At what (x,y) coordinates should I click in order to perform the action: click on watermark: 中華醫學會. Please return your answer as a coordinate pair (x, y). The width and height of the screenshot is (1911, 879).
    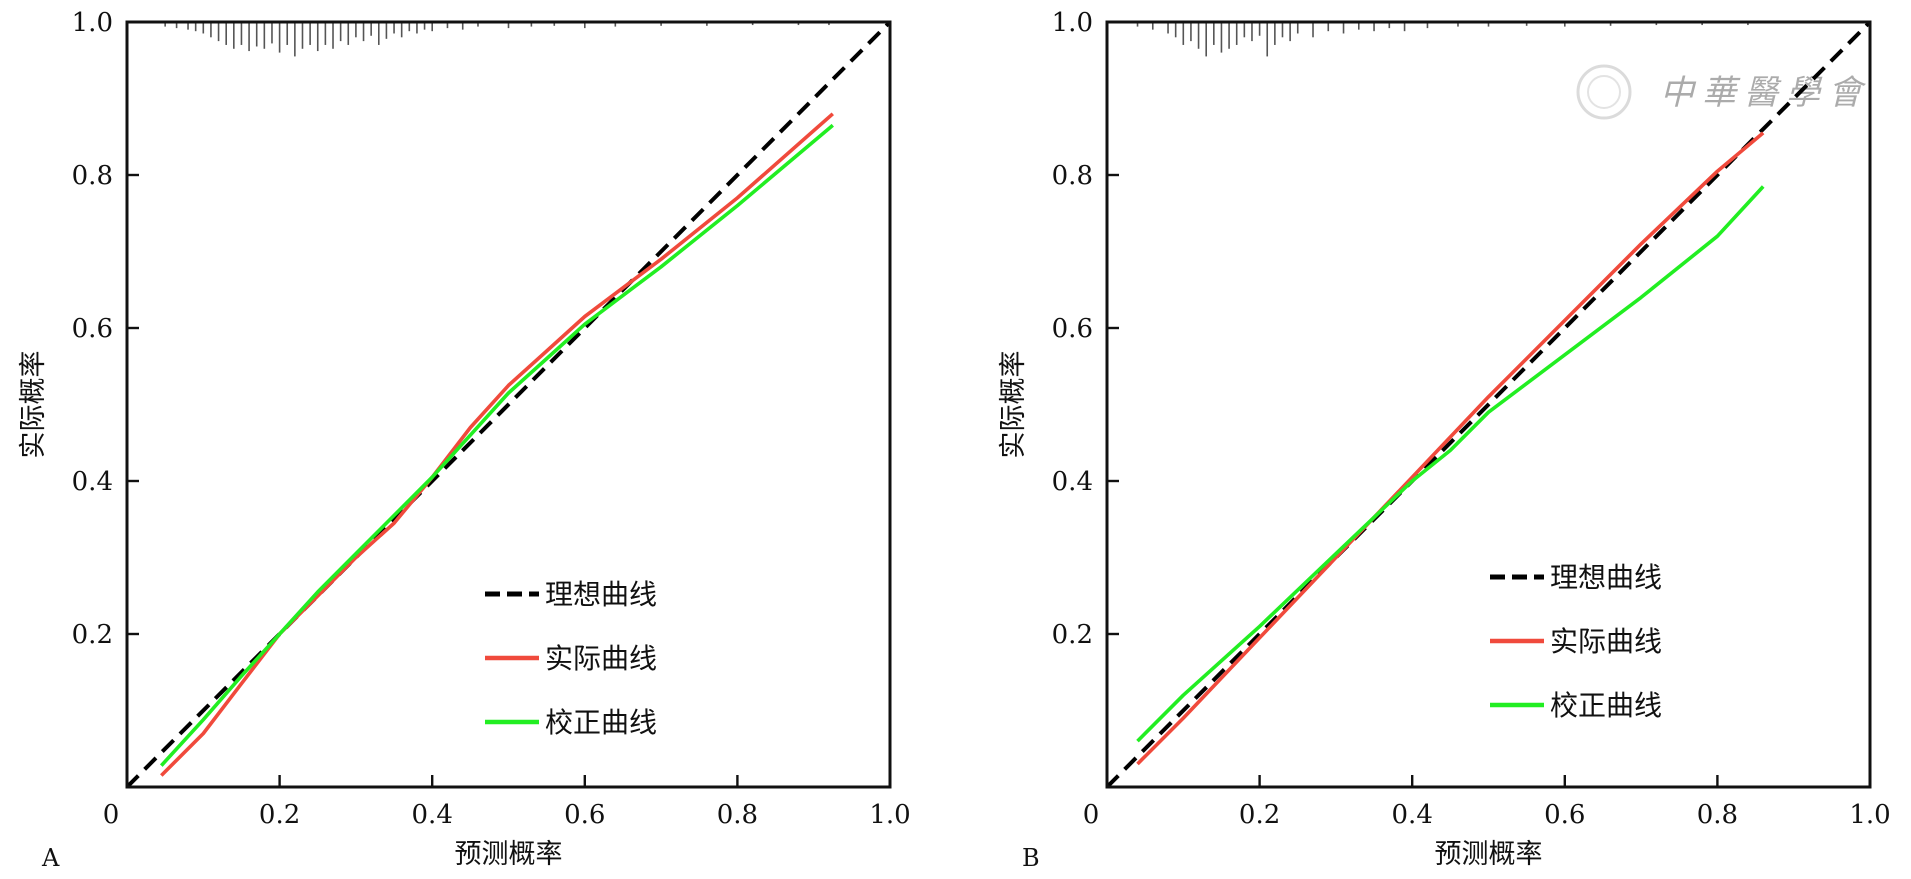
    Looking at the image, I should click on (1723, 92).